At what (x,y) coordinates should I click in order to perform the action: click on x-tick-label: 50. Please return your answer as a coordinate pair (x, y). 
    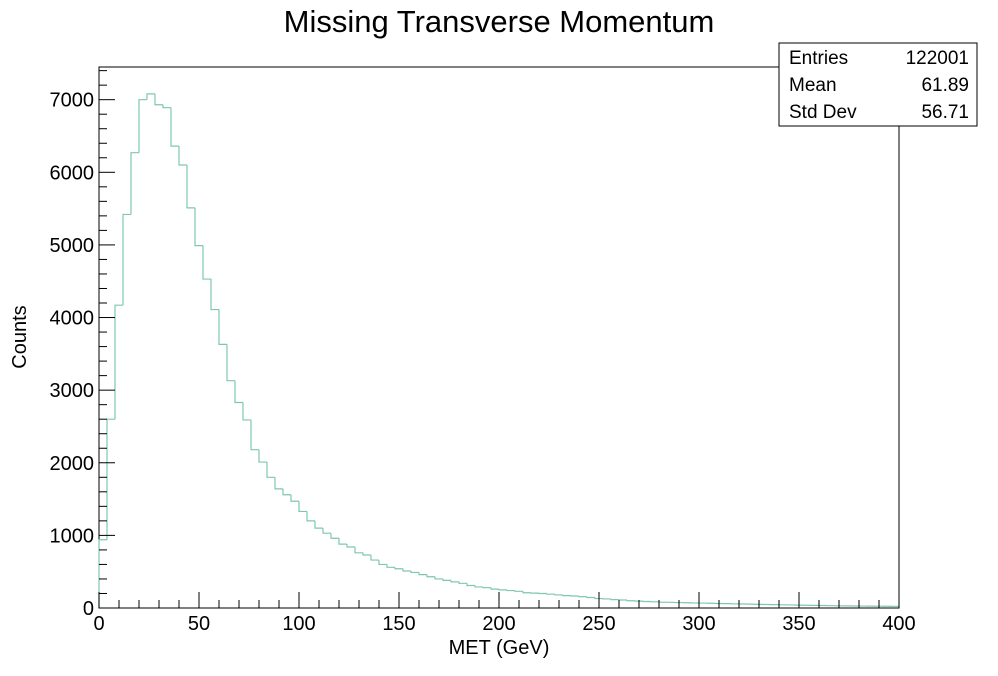
    Looking at the image, I should click on (199, 624).